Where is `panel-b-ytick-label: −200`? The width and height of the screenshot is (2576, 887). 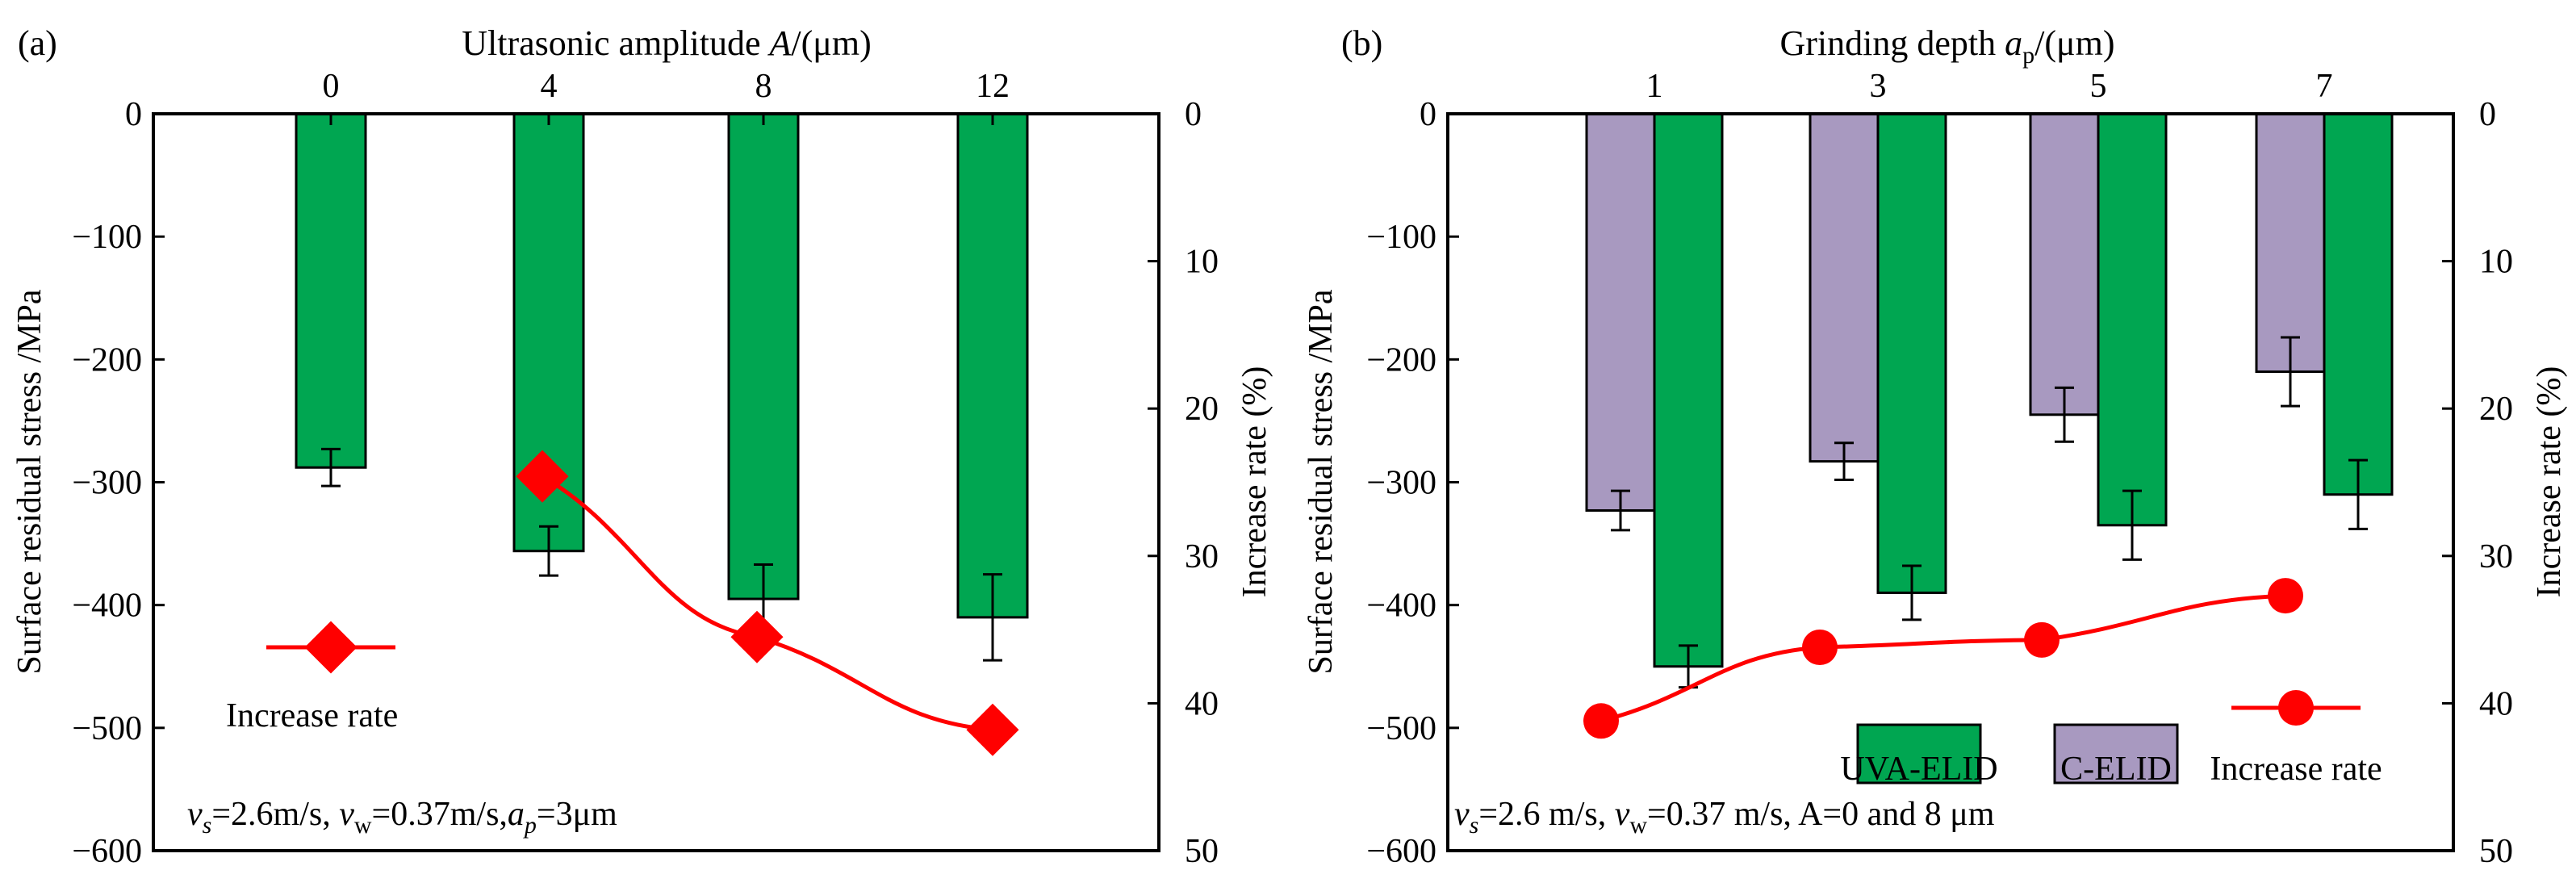
panel-b-ytick-label: −200 is located at coordinates (1401, 360).